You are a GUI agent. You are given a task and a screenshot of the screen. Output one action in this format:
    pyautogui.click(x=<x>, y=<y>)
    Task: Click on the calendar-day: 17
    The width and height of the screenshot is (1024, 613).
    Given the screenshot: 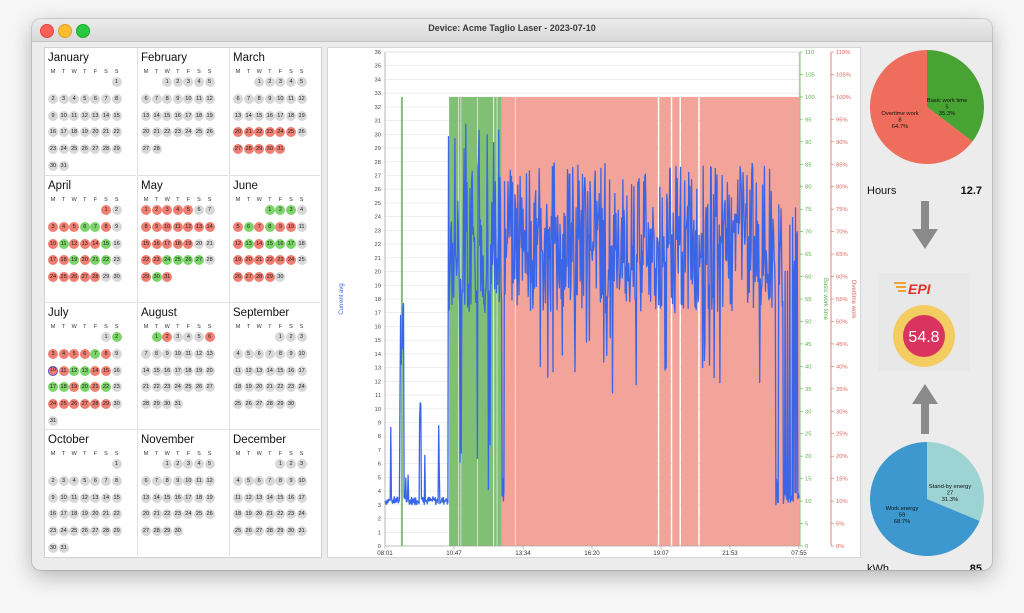 What is the action you would take?
    pyautogui.click(x=280, y=115)
    